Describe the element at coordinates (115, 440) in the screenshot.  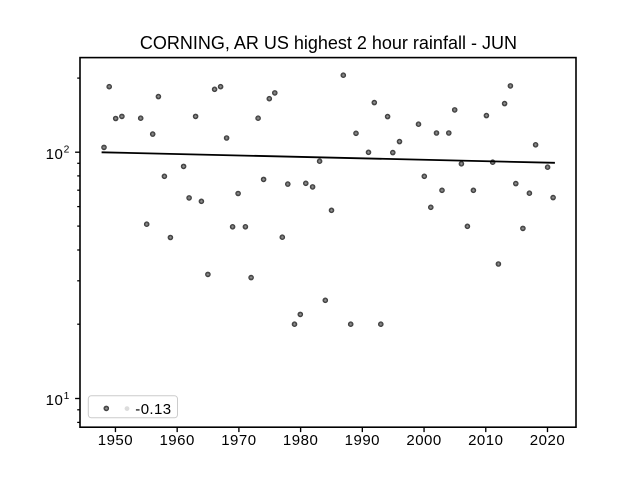
I see `svg-text: 1950` at that location.